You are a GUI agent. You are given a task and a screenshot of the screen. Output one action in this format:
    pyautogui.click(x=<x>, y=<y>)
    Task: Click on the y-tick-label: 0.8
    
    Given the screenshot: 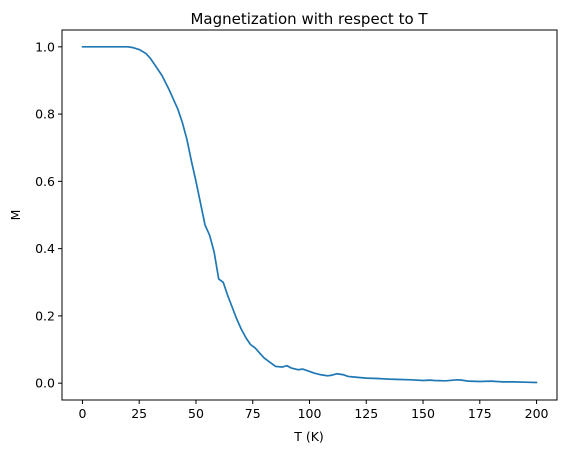 What is the action you would take?
    pyautogui.click(x=45, y=114)
    